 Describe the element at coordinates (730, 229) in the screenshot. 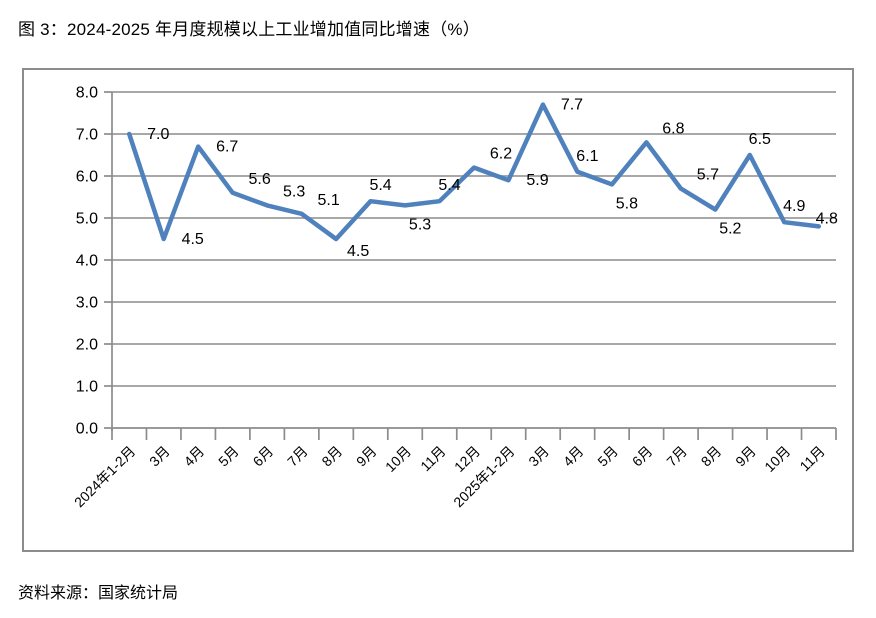

I see `data-label: 5.2` at that location.